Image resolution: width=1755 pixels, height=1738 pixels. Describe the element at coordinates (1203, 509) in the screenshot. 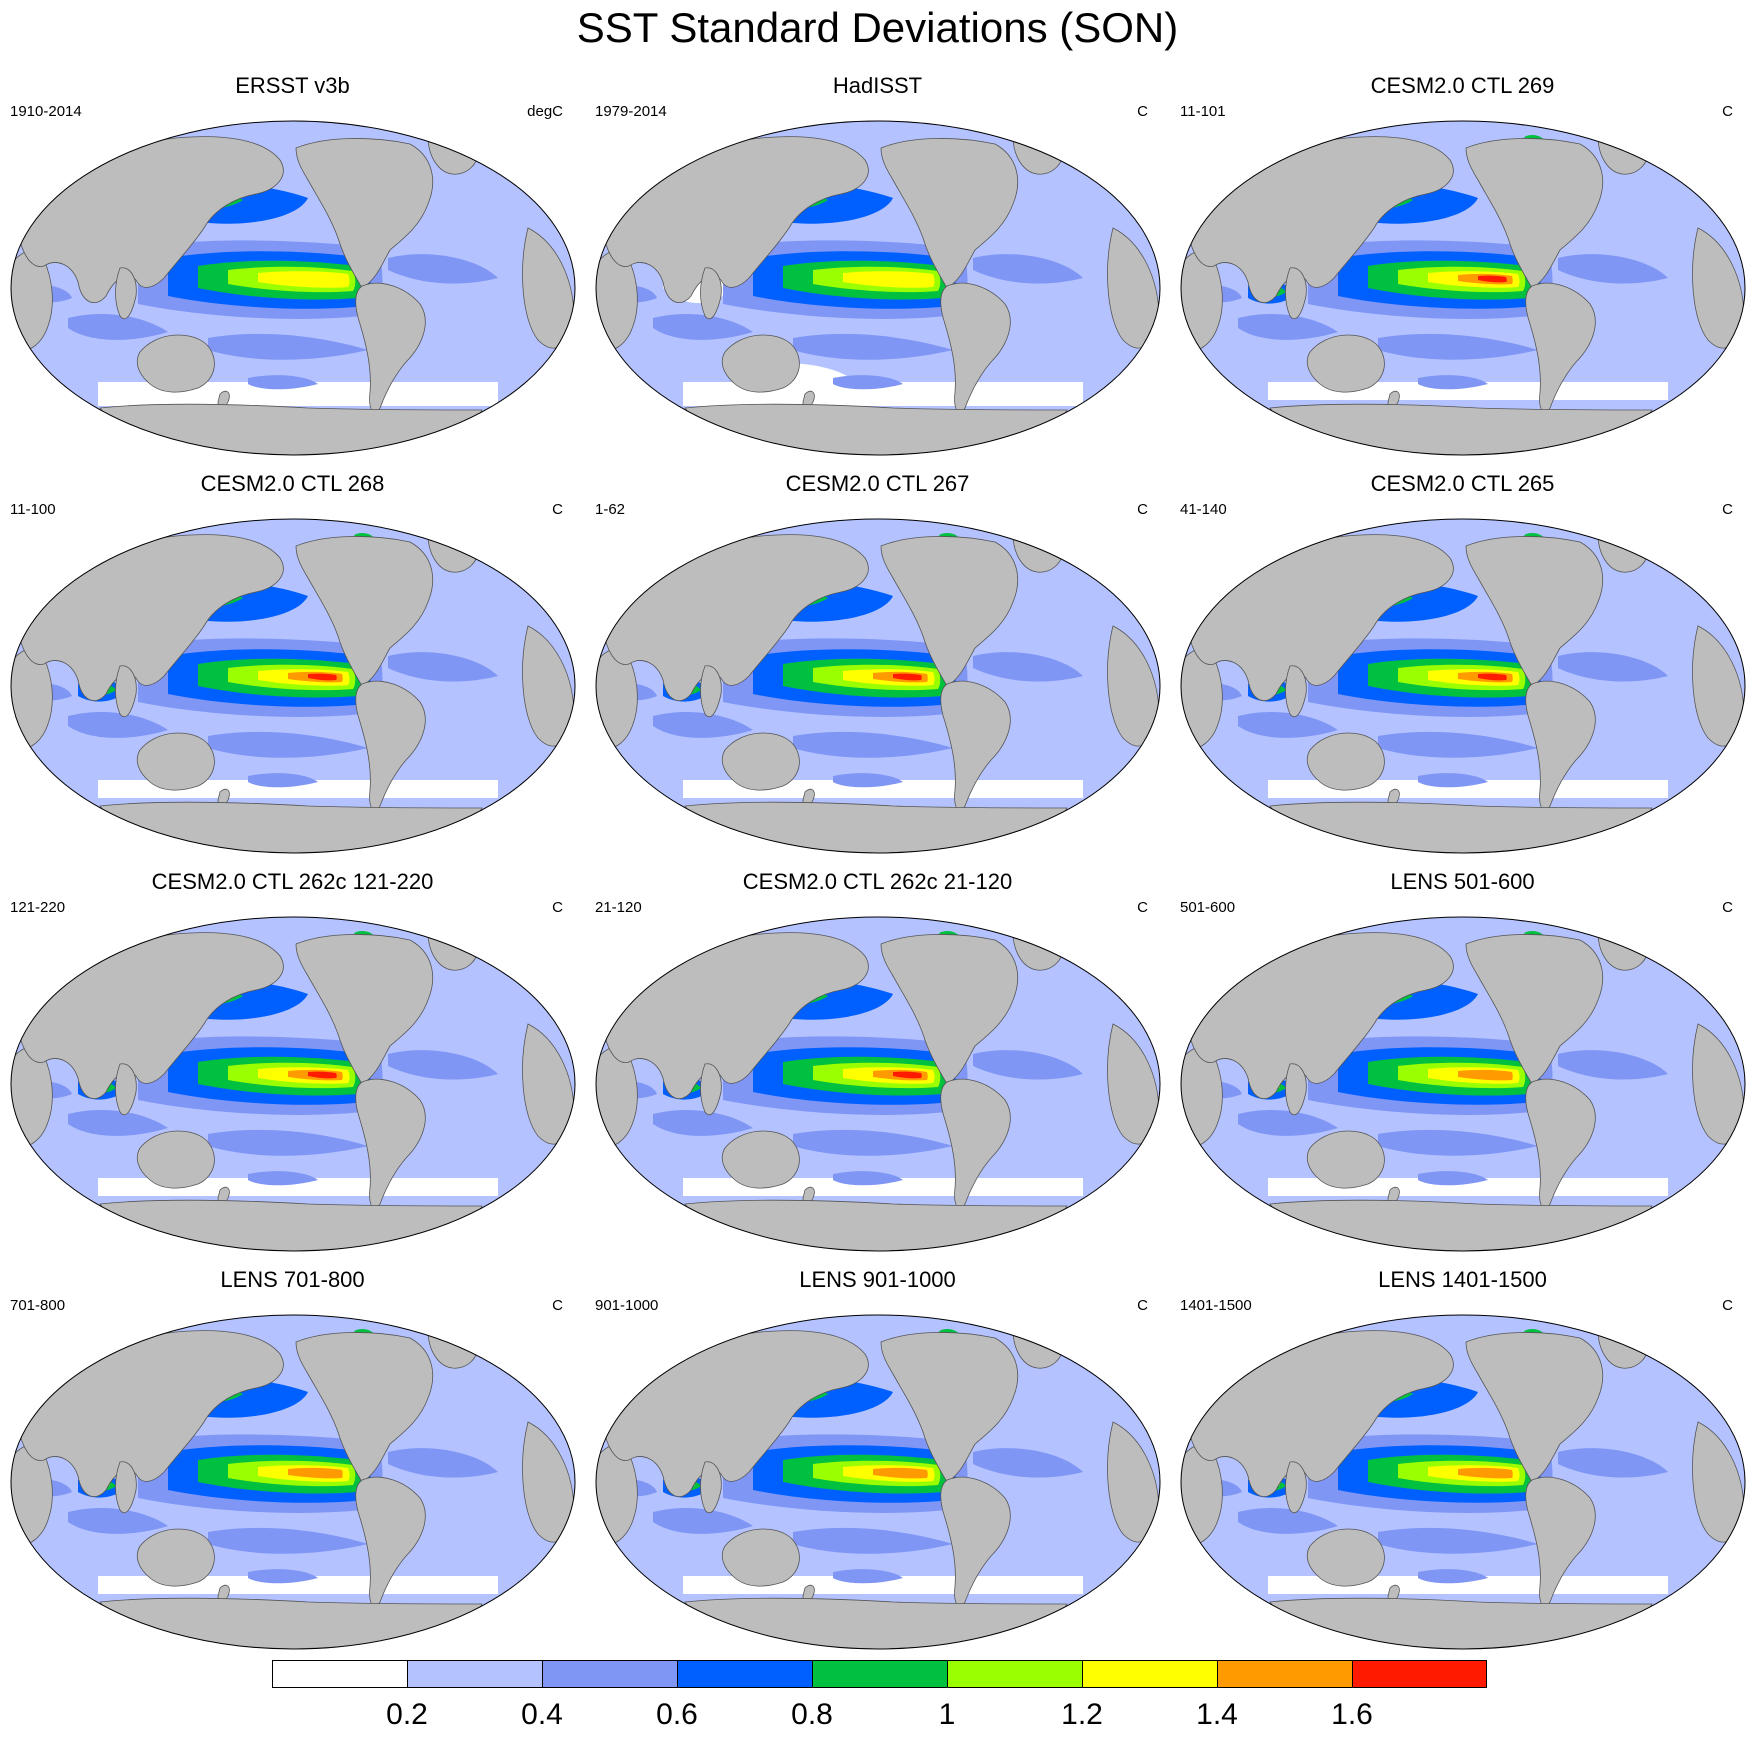

I see `panel-period-label: 41-140` at that location.